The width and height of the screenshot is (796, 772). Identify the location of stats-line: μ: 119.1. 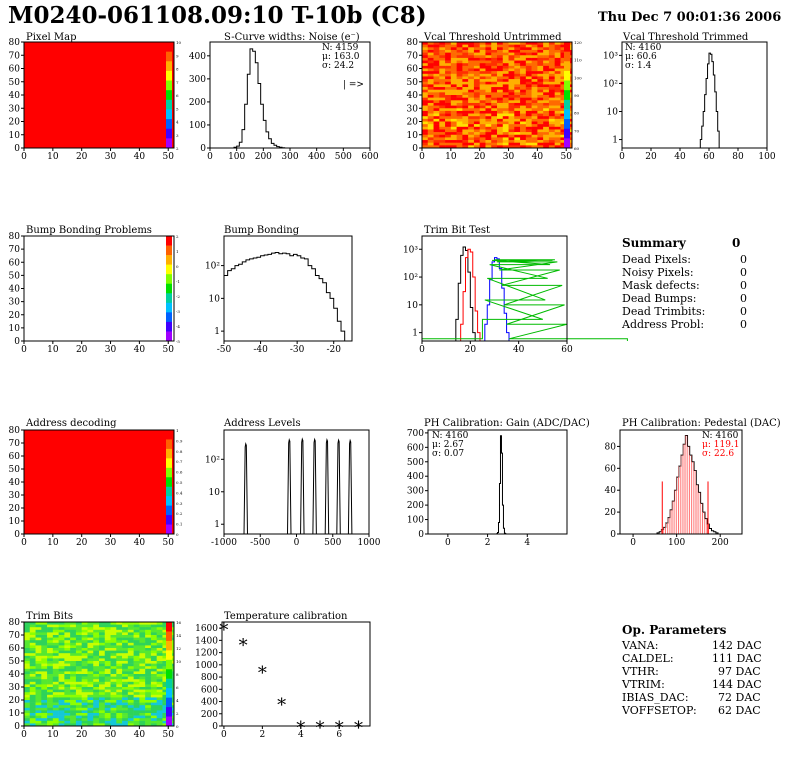
(721, 445).